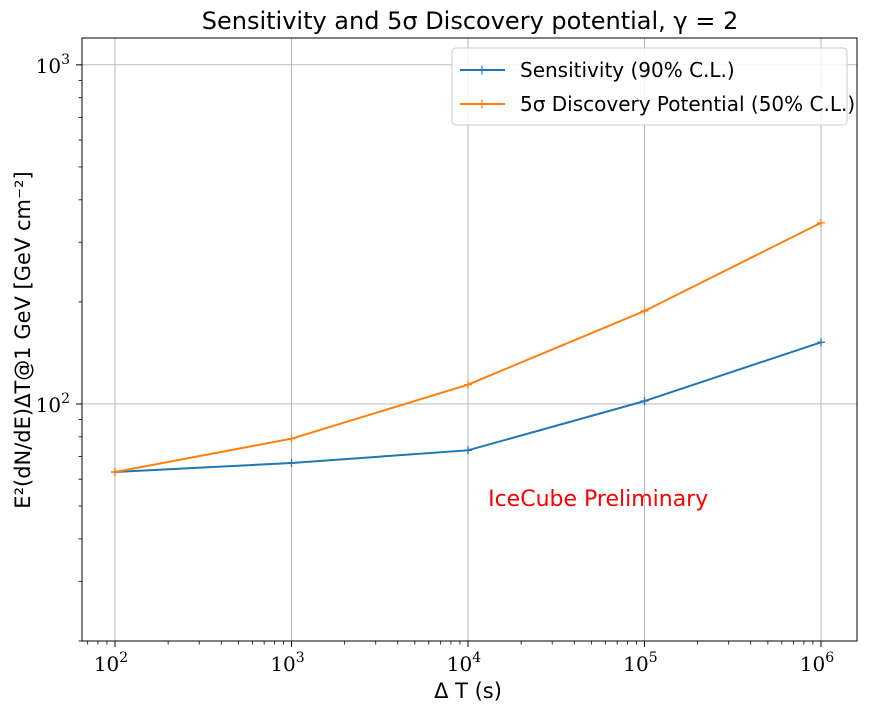 This screenshot has width=870, height=713. I want to click on y-tick-label: 10³, so click(53, 65).